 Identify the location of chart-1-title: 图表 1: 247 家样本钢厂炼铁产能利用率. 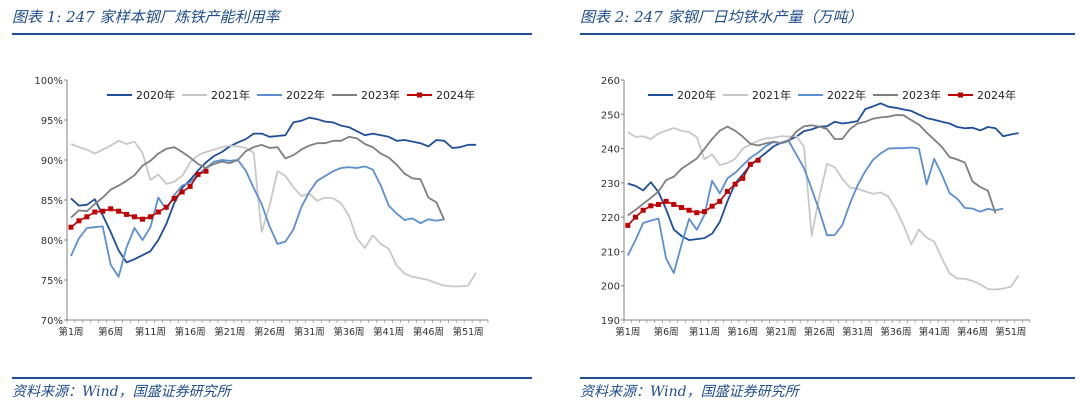
(146, 17).